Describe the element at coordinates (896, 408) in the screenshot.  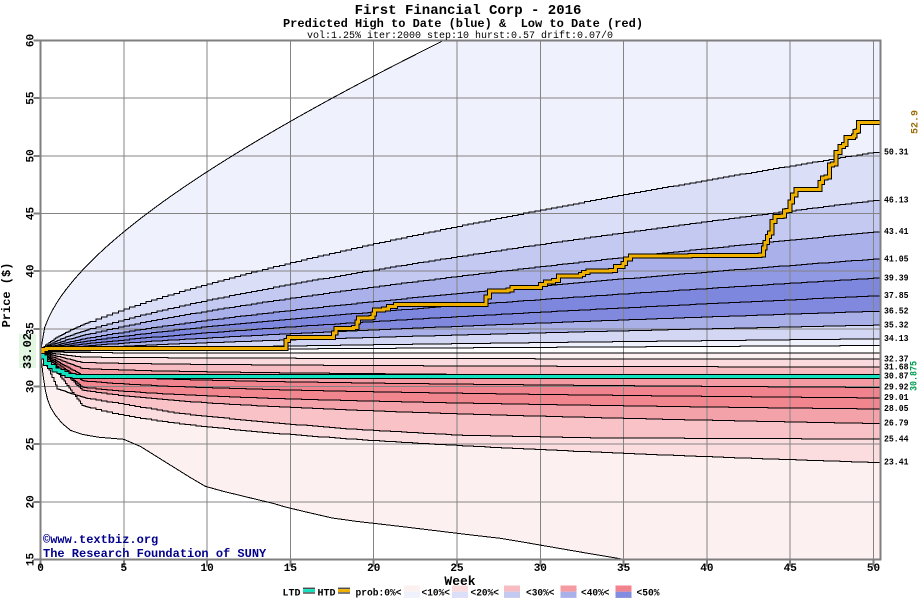
I see `svg-text: 28.05` at that location.